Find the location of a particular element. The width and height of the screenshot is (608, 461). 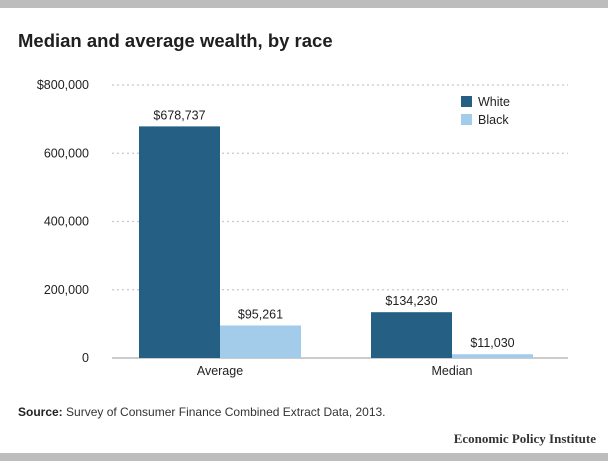

legend-swatch-black is located at coordinates (466, 119).